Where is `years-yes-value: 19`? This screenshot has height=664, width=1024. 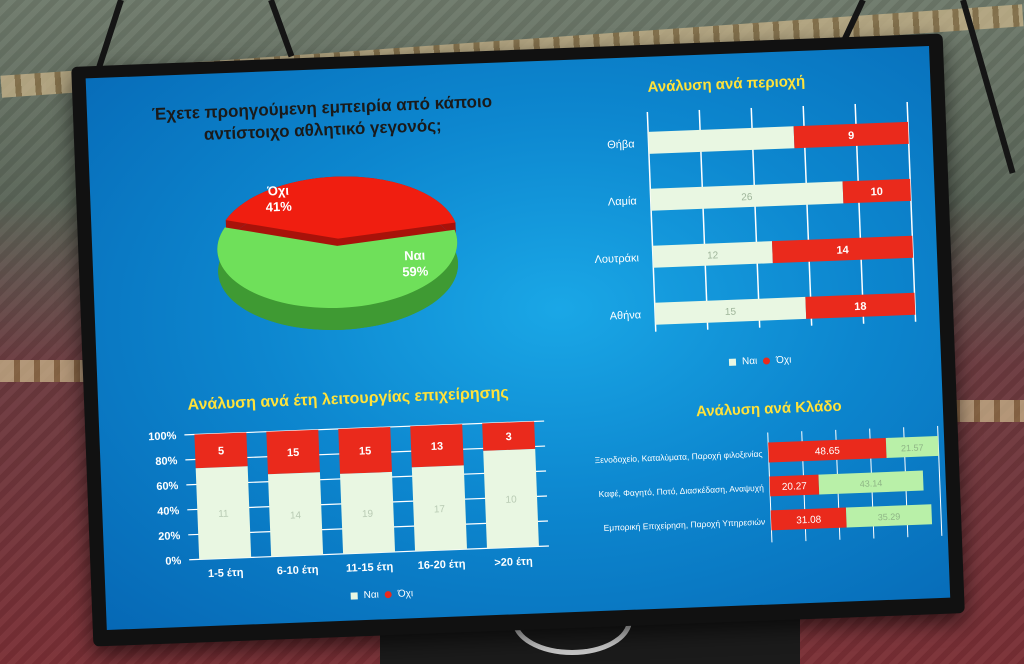
years-yes-value: 19 is located at coordinates (368, 514).